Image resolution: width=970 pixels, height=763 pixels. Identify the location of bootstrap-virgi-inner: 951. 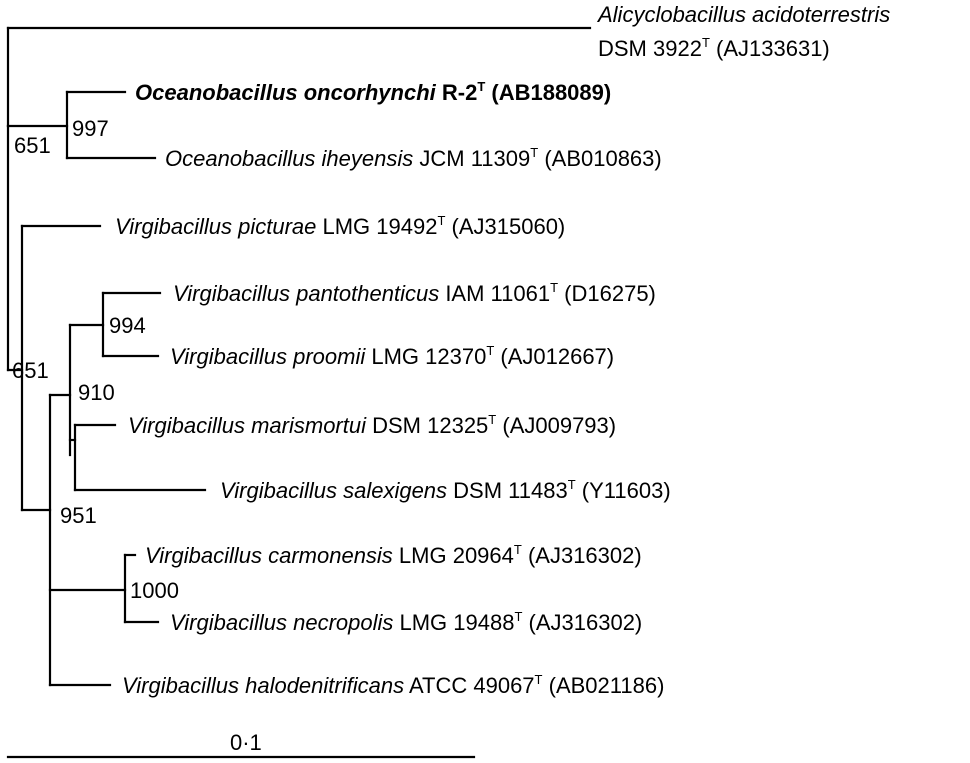
(78, 515).